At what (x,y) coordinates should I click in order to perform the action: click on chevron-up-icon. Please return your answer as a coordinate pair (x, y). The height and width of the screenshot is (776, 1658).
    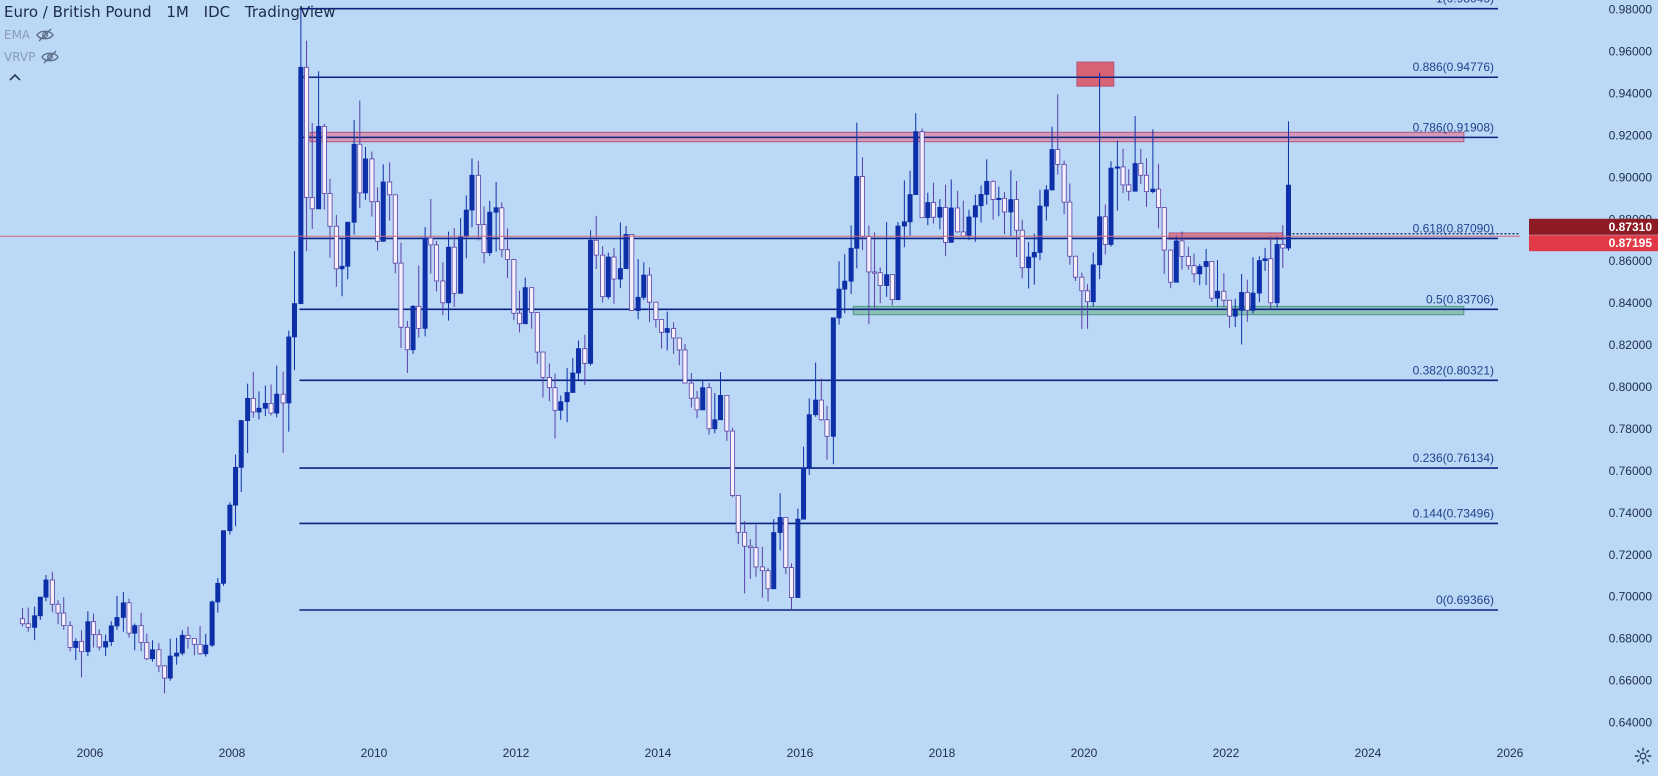
    Looking at the image, I should click on (15, 77).